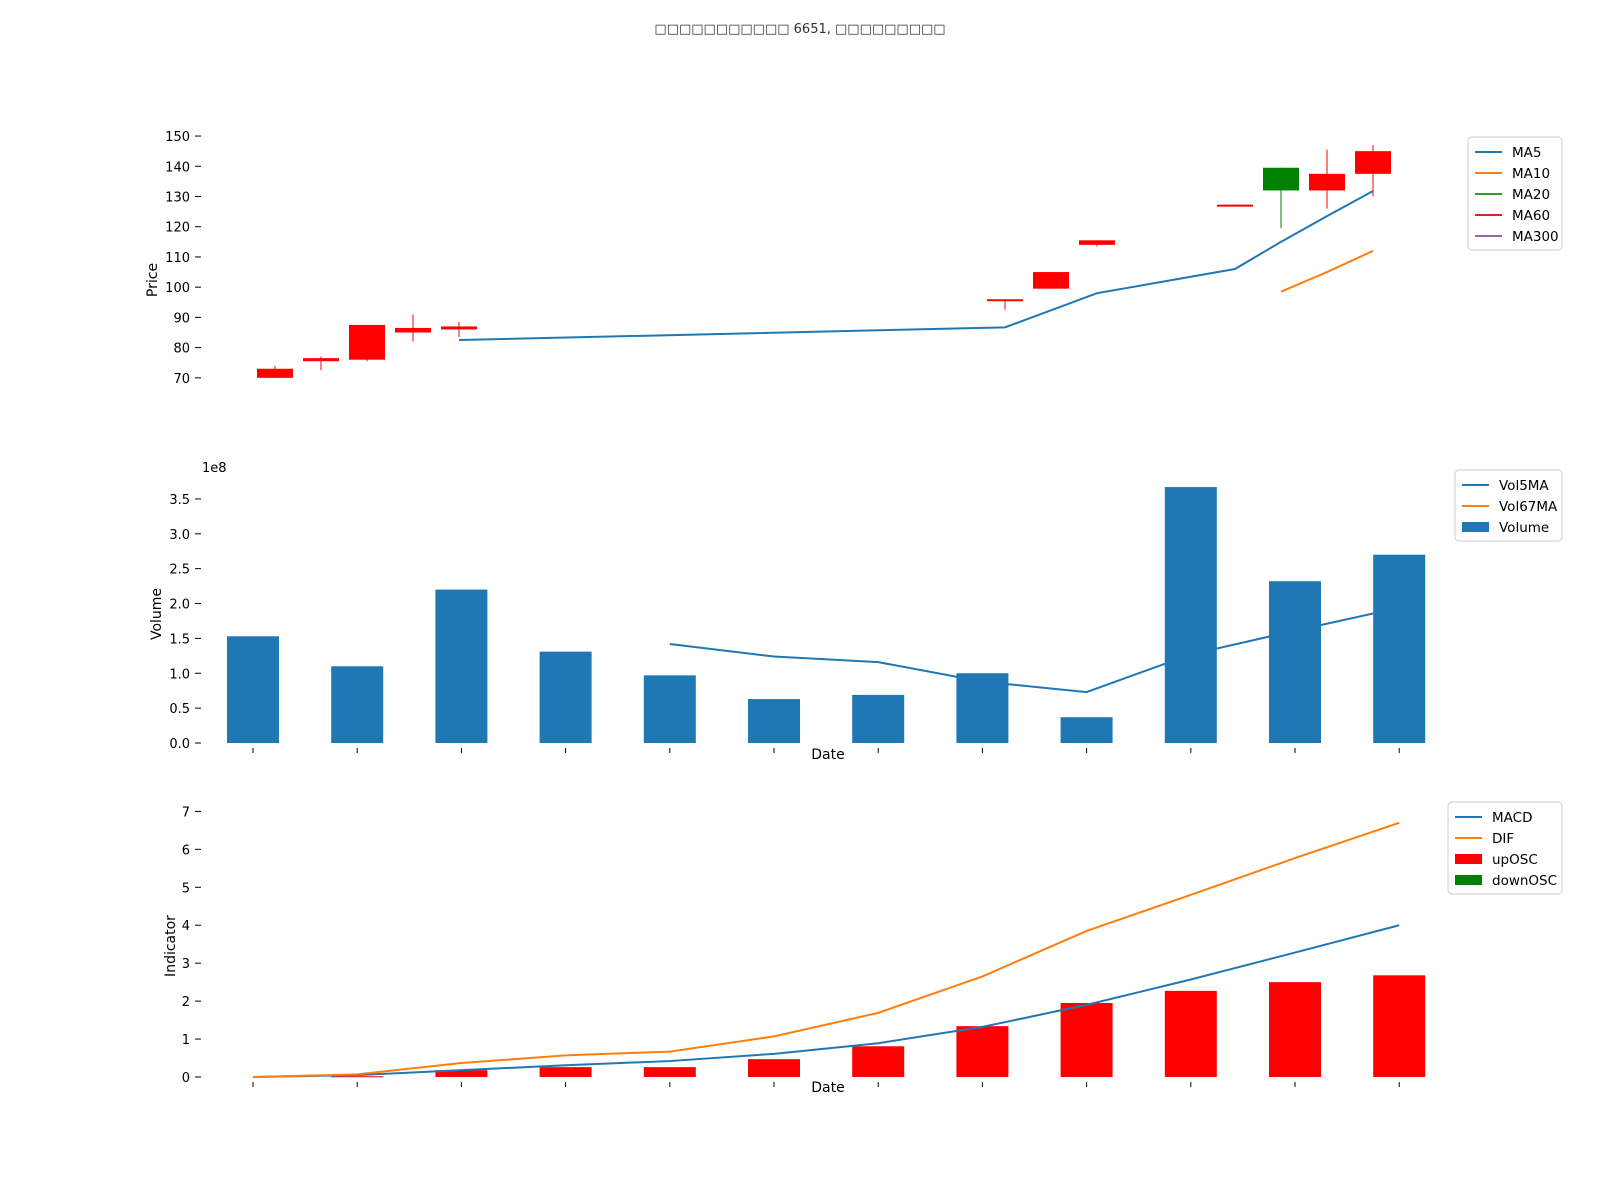 The height and width of the screenshot is (1200, 1600). I want to click on legend-label: downOSC, so click(1524, 881).